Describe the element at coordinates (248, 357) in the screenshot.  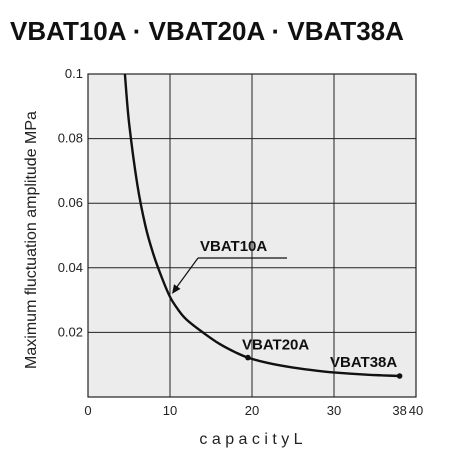
I see `vbat20a-point` at that location.